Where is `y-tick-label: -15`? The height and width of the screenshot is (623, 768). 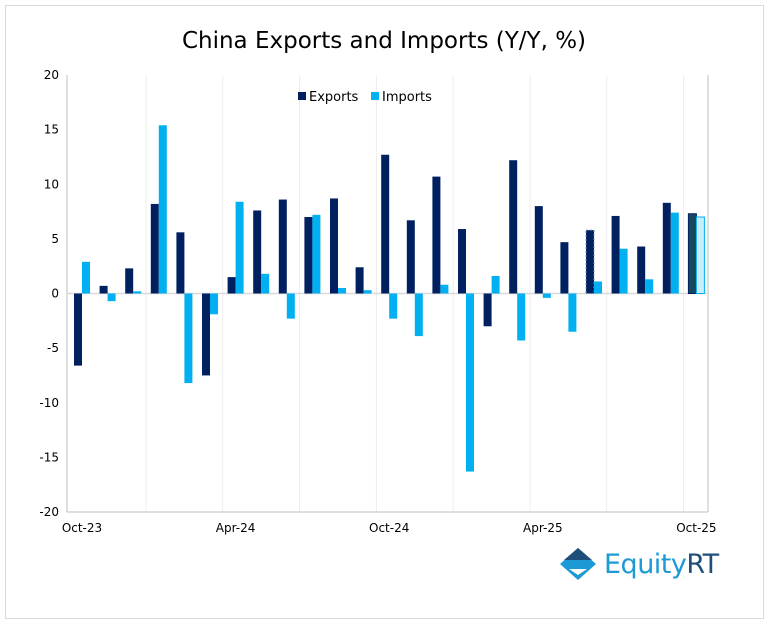 y-tick-label: -15 is located at coordinates (49, 457).